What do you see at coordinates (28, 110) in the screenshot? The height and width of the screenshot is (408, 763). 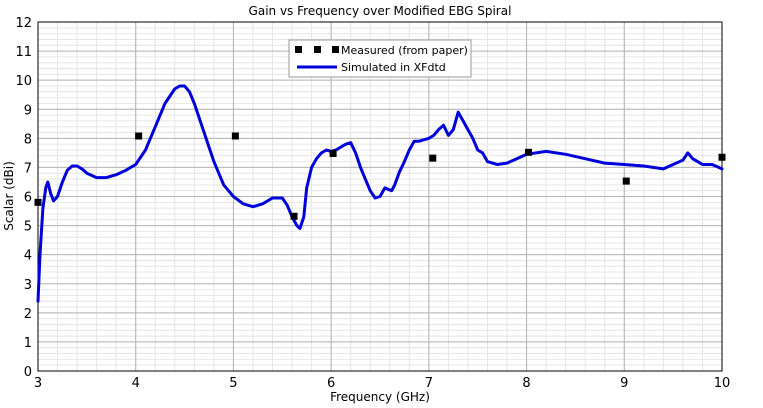 I see `y-tick-label: 9` at bounding box center [28, 110].